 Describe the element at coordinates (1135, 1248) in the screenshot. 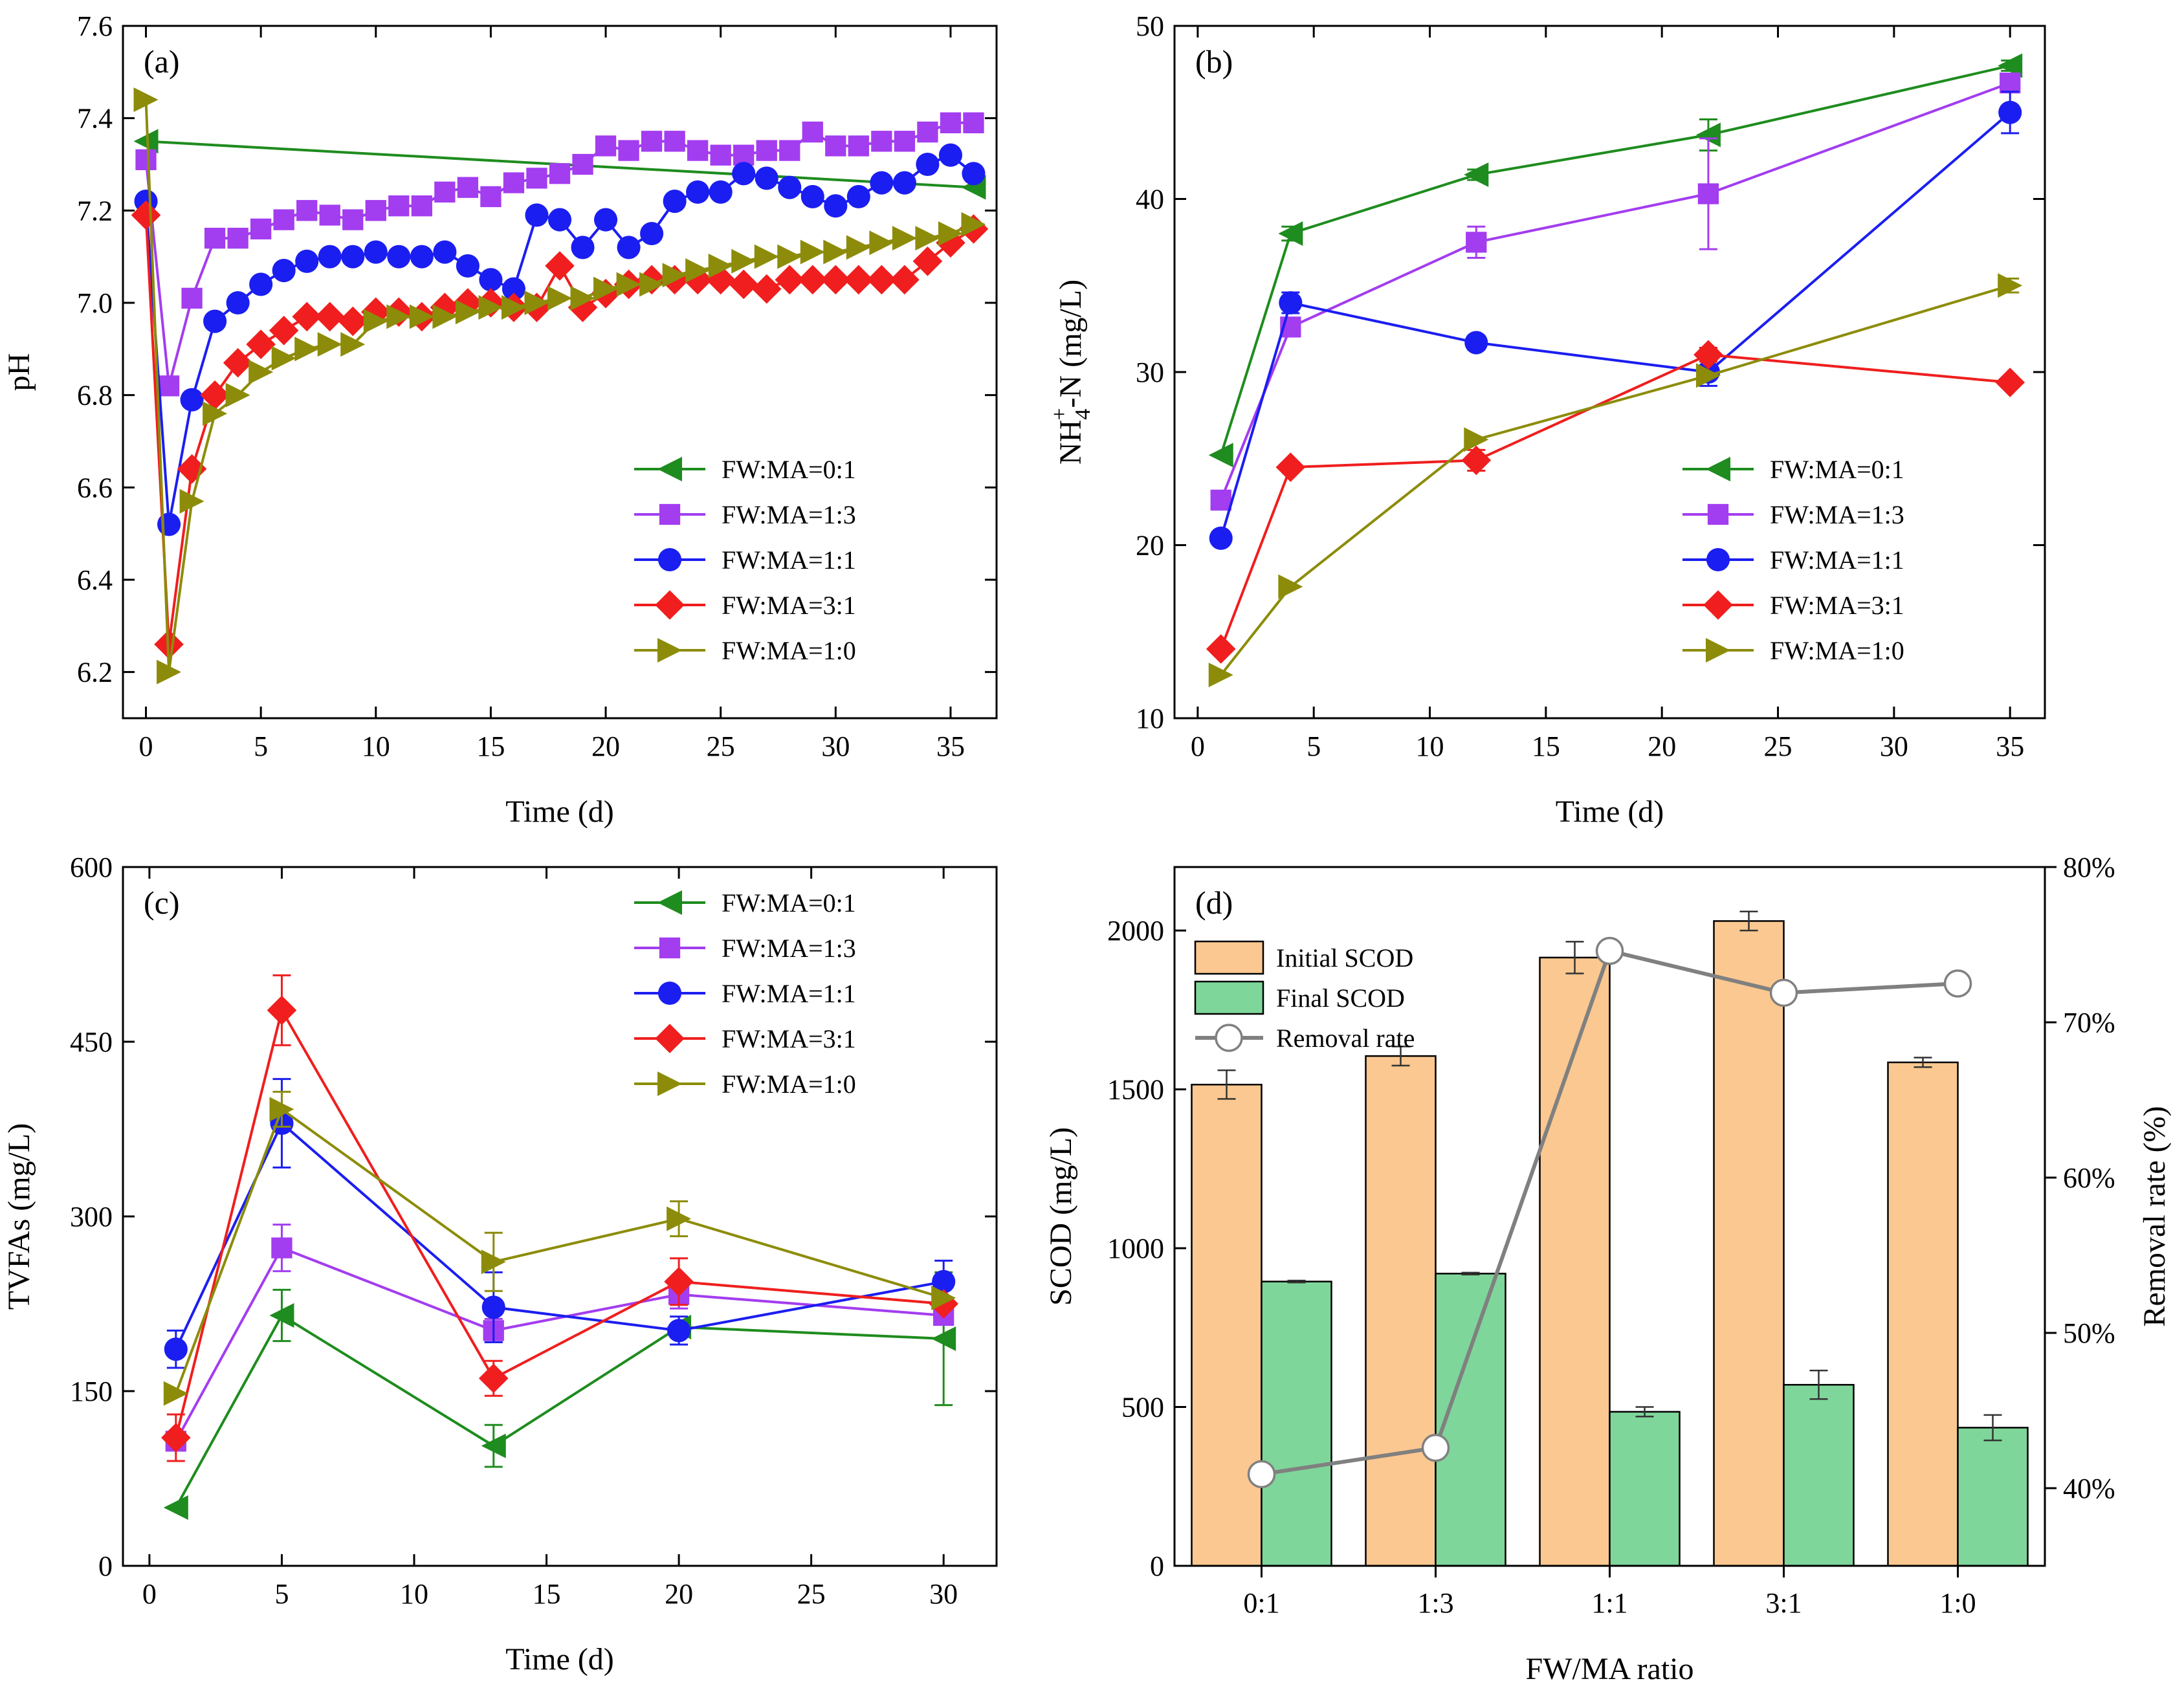

I see `y-tick-label: 1000` at that location.